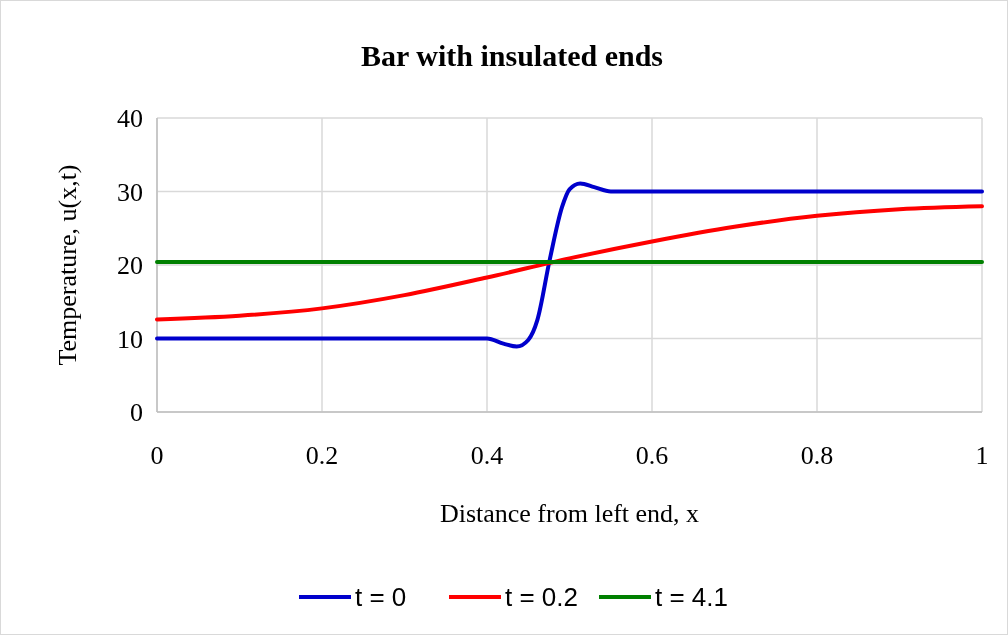 This screenshot has height=635, width=1008. I want to click on x-tick-label: 0.6, so click(652, 455).